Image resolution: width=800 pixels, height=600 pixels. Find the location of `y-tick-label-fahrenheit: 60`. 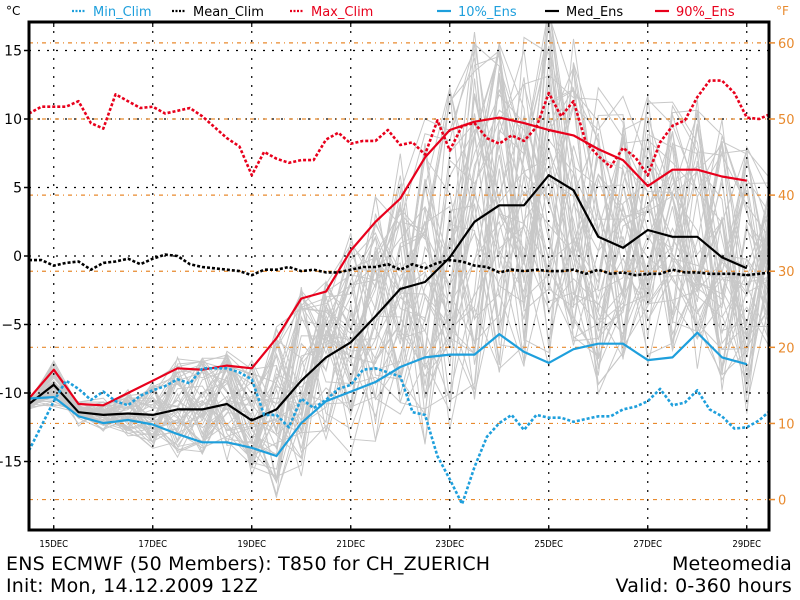

y-tick-label-fahrenheit: 60 is located at coordinates (786, 44).